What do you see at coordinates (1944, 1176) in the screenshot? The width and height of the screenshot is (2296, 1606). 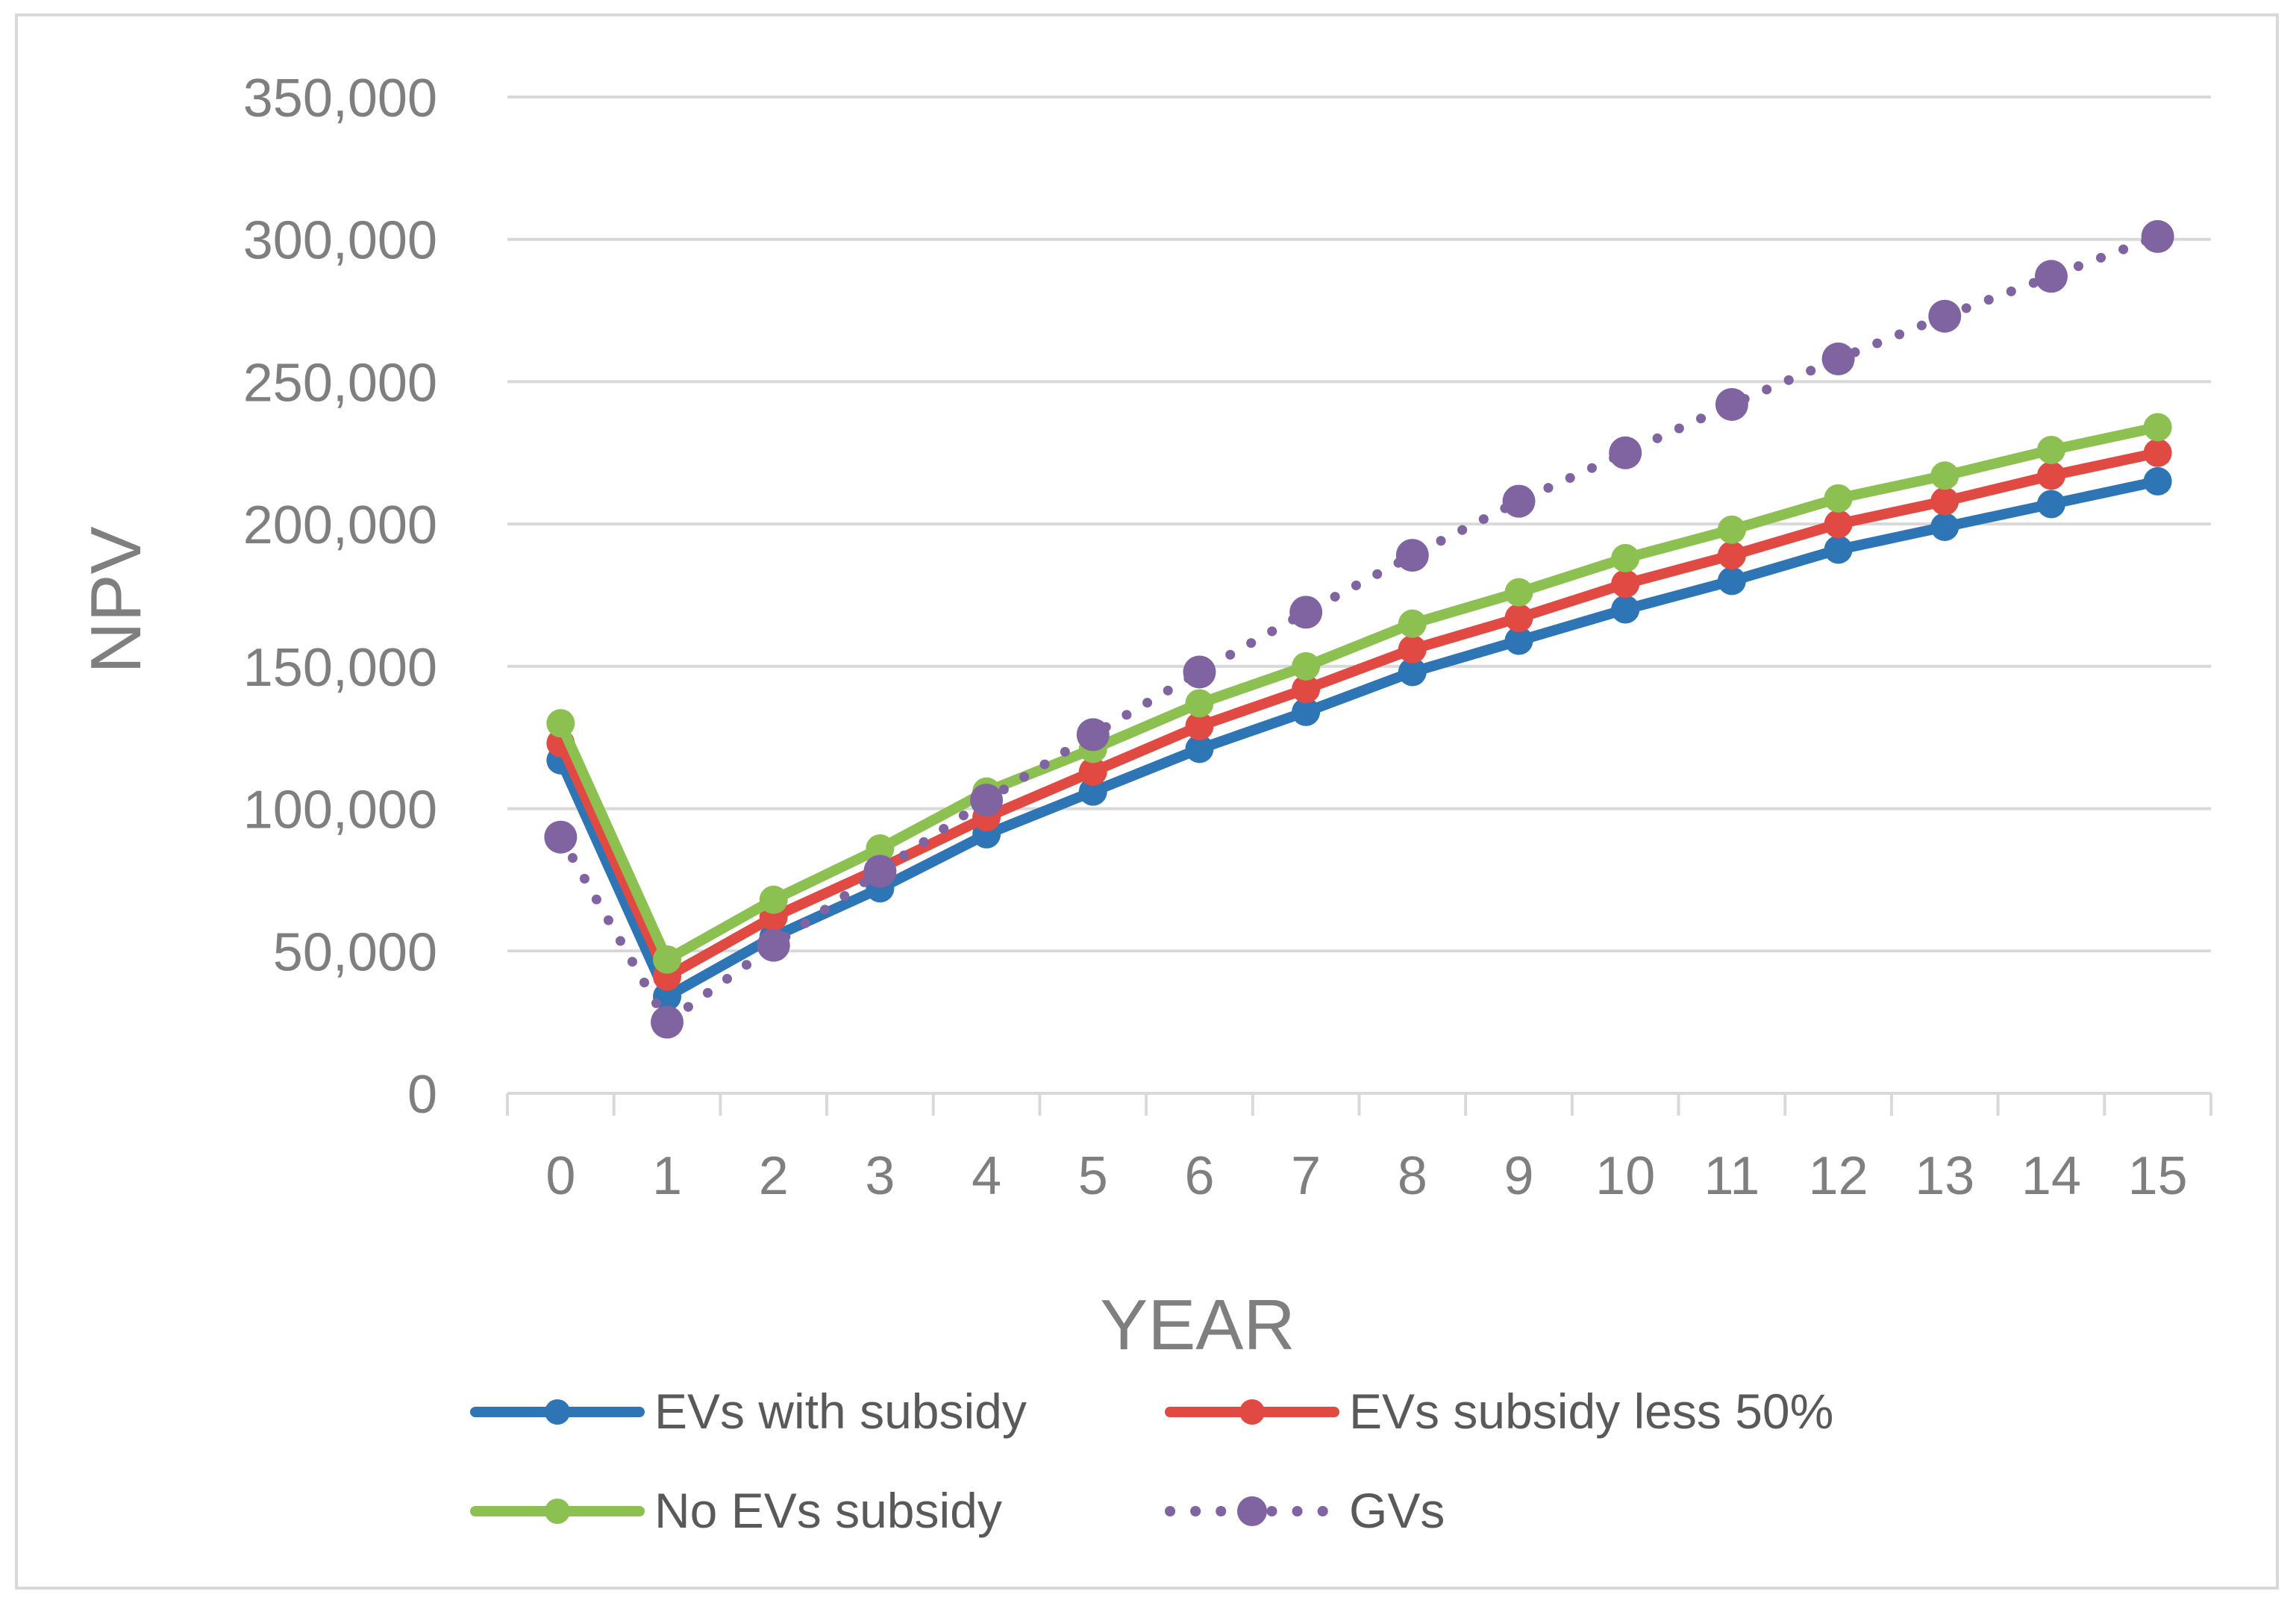 I see `x-tick-label: 13` at bounding box center [1944, 1176].